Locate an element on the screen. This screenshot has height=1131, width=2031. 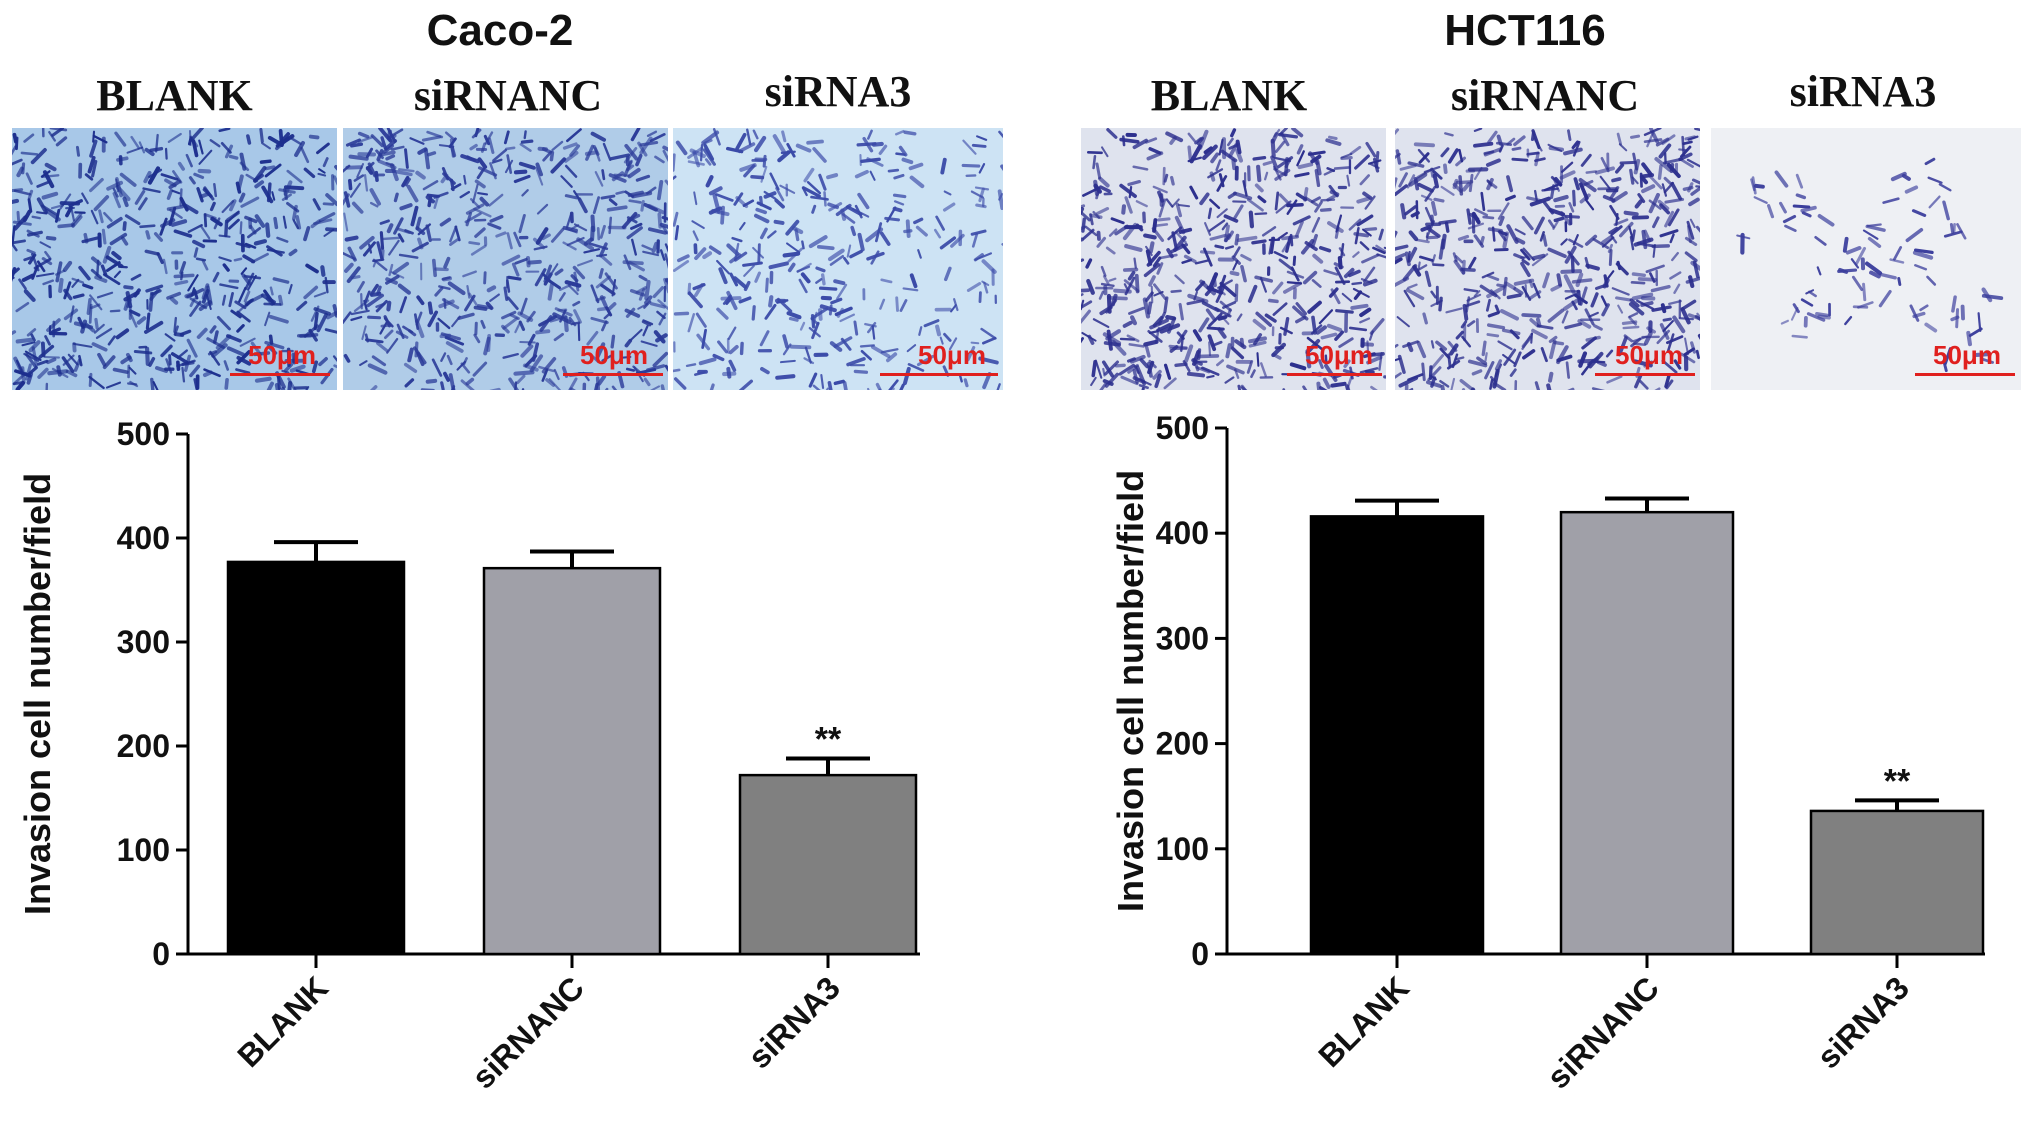
panel-title: HCT116 is located at coordinates (1525, 31).